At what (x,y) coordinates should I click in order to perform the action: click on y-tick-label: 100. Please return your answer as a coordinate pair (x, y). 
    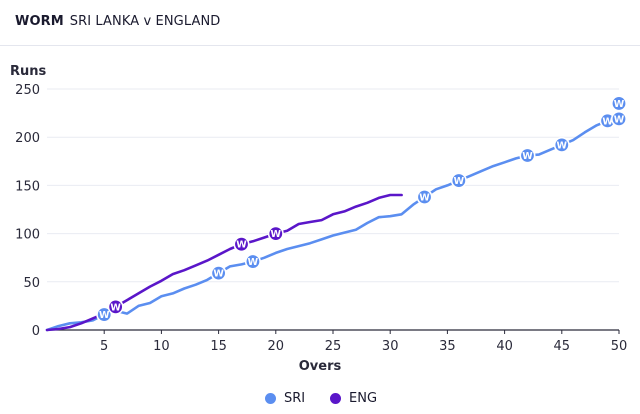
    Looking at the image, I should click on (27, 235).